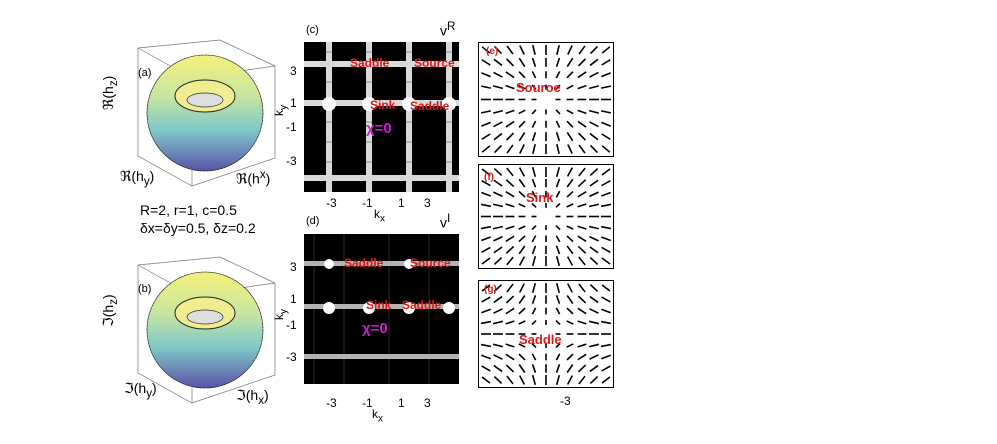 This screenshot has height=444, width=997. I want to click on panel-d-xtick-1: -3, so click(331, 403).